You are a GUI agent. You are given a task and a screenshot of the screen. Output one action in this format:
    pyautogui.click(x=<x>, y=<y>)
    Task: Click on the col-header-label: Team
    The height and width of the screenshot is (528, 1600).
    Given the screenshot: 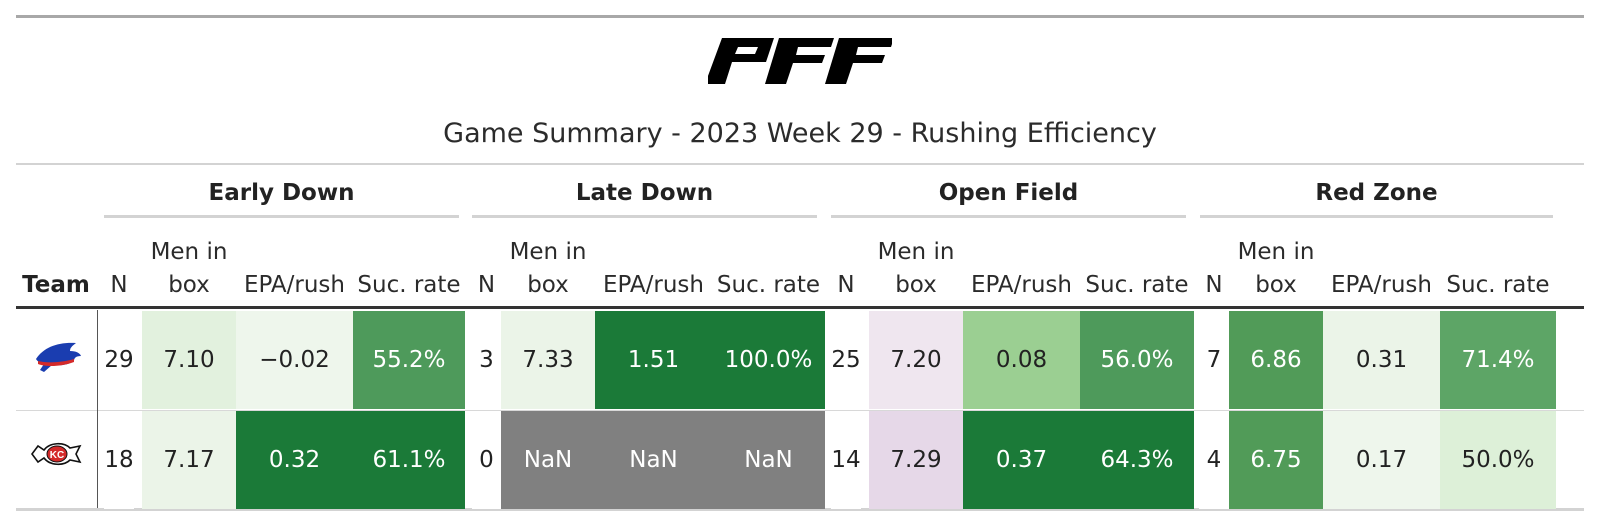 What is the action you would take?
    pyautogui.click(x=56, y=285)
    